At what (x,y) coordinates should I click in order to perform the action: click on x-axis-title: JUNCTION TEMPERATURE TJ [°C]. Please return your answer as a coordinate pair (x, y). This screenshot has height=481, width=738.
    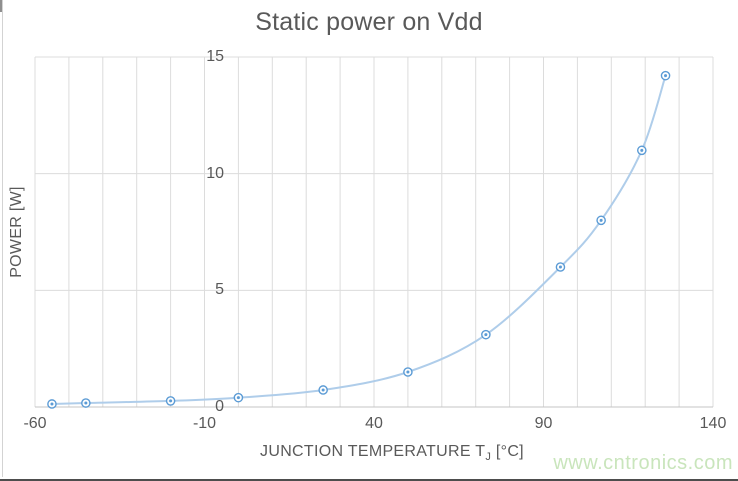
    Looking at the image, I should click on (369, 453).